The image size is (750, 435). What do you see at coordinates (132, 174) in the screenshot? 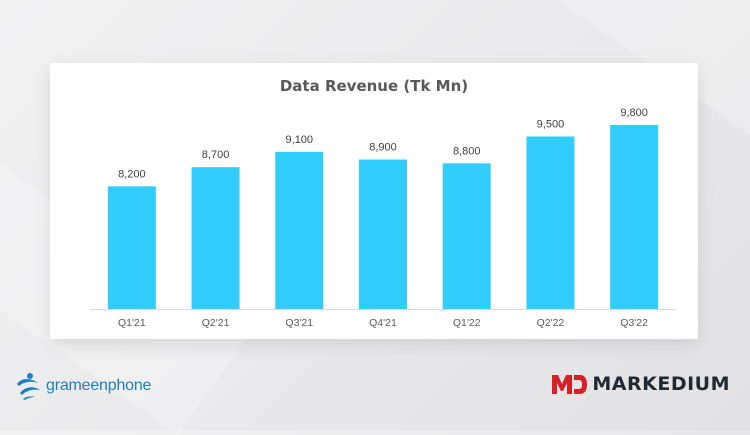
I see `data-label: 8,200` at bounding box center [132, 174].